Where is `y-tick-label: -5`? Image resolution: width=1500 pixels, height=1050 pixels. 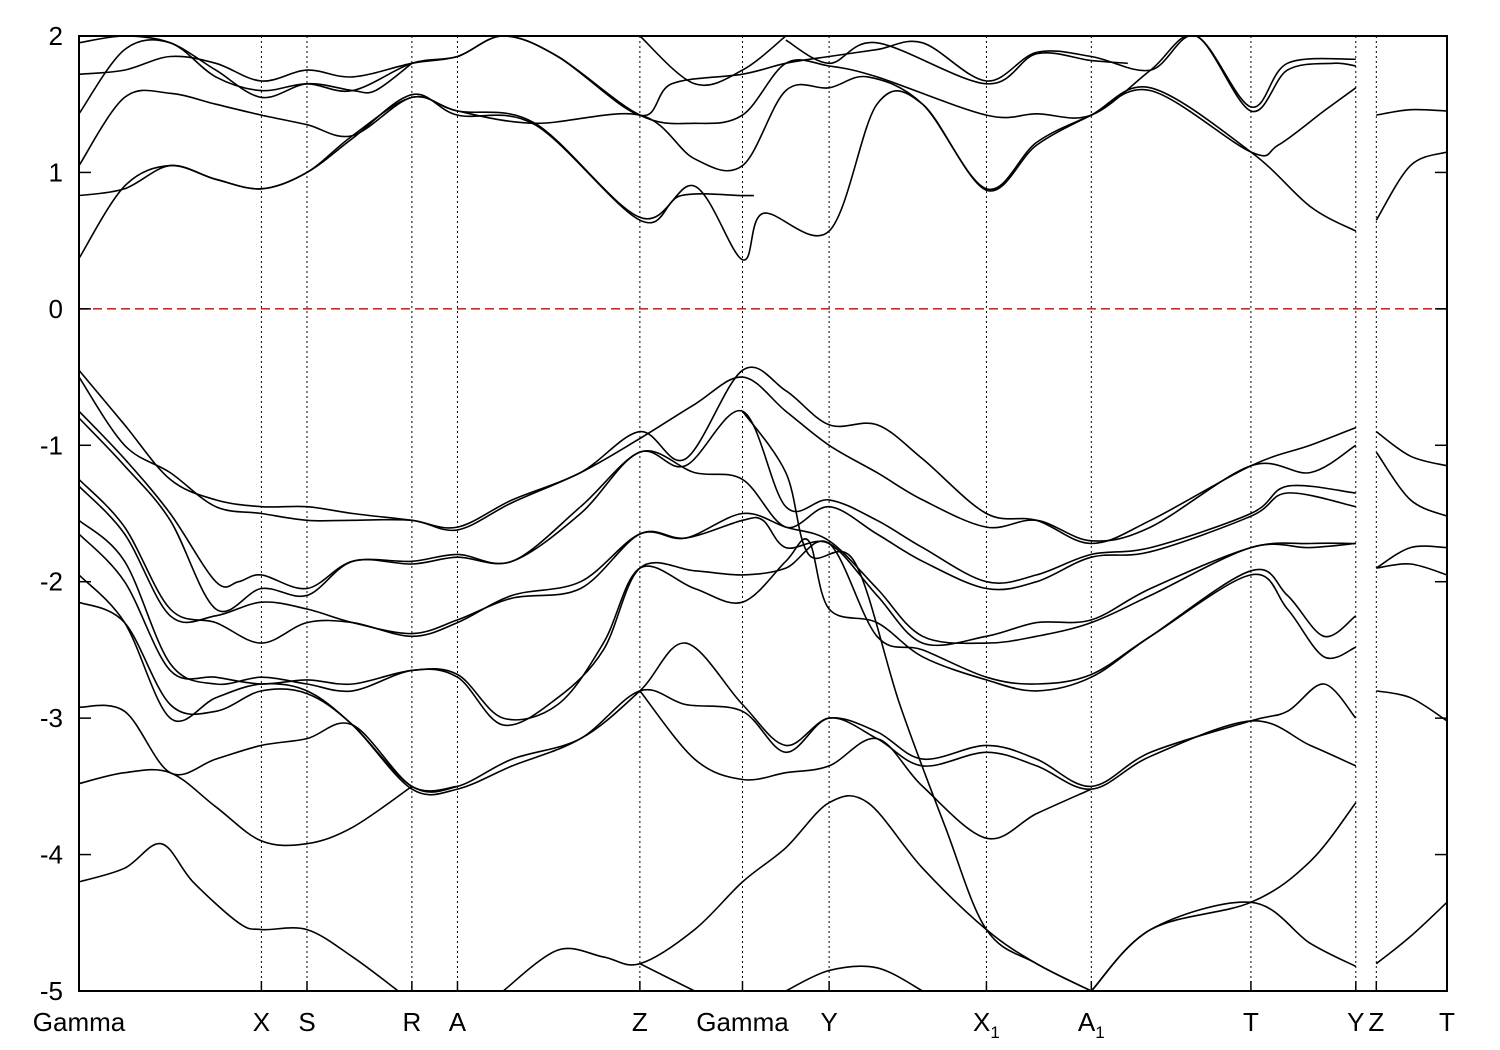
y-tick-label: -5 is located at coordinates (51, 991).